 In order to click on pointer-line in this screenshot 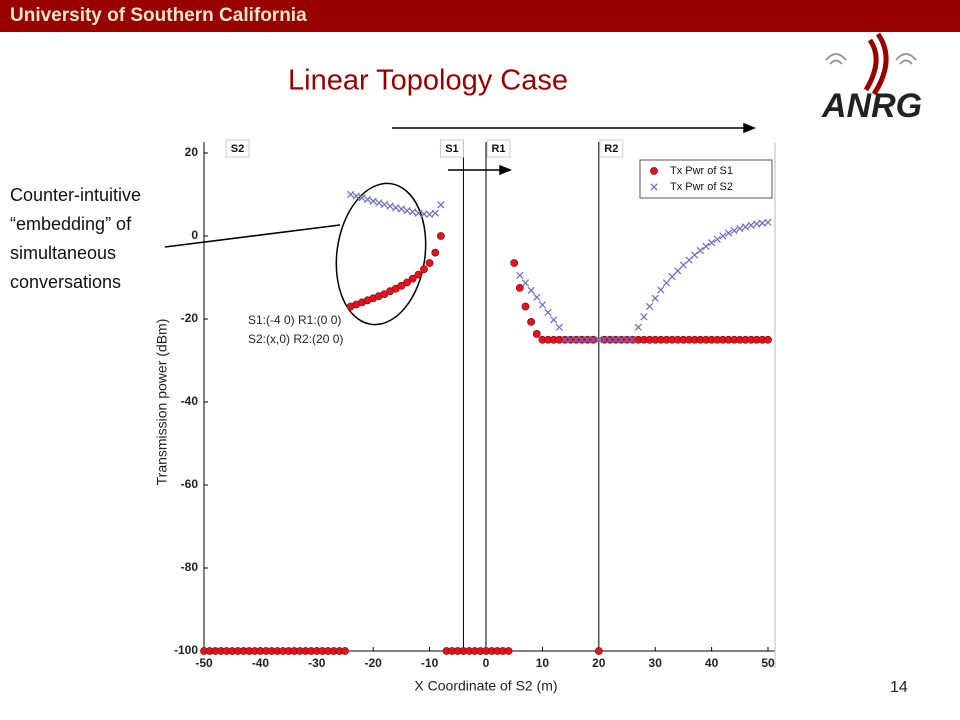, I will do `click(252, 236)`.